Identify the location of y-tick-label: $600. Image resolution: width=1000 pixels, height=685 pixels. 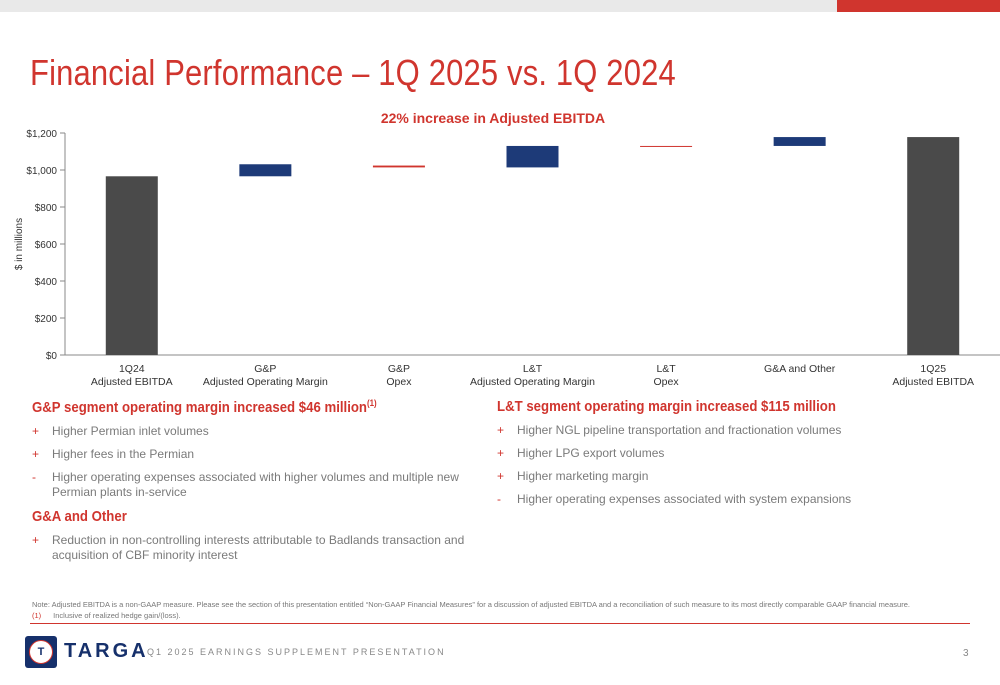
(46, 245).